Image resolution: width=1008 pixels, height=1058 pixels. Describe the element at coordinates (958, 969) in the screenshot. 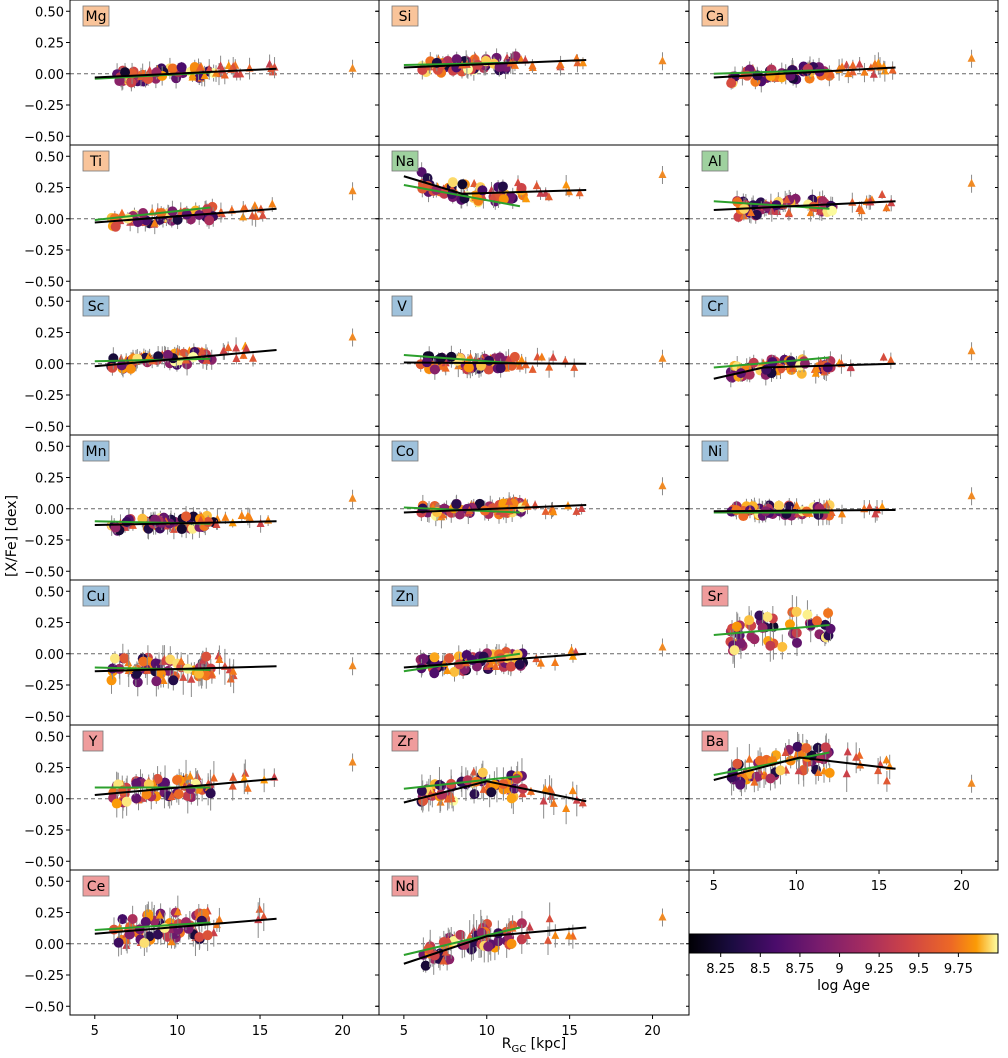

I see `colorbar-tick-label: 9.75` at that location.